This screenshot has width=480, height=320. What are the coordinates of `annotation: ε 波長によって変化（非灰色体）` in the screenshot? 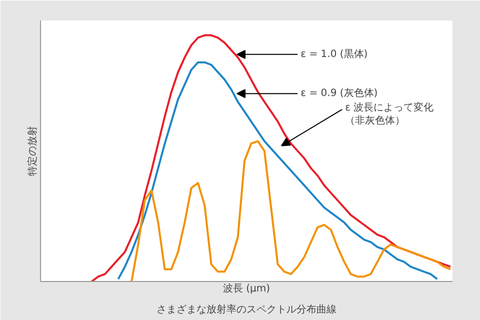 It's located at (389, 114).